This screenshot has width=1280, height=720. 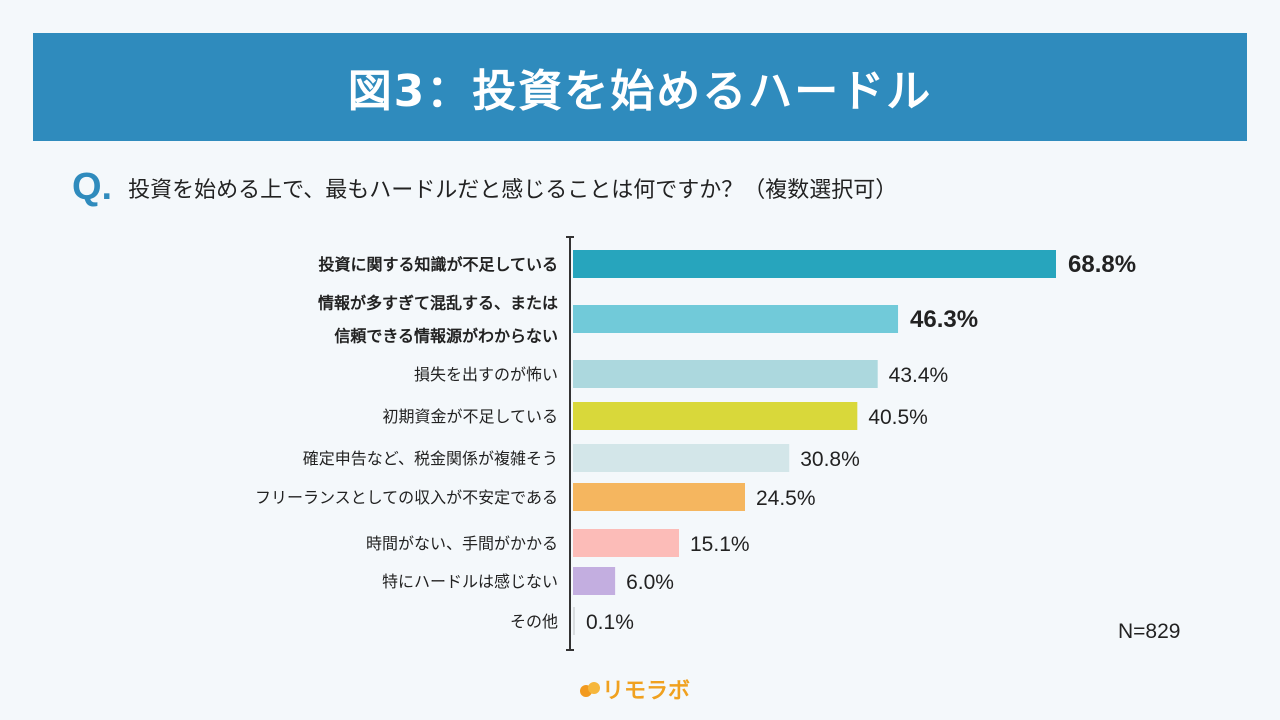 What do you see at coordinates (944, 319) in the screenshot?
I see `value-label: 46.3%` at bounding box center [944, 319].